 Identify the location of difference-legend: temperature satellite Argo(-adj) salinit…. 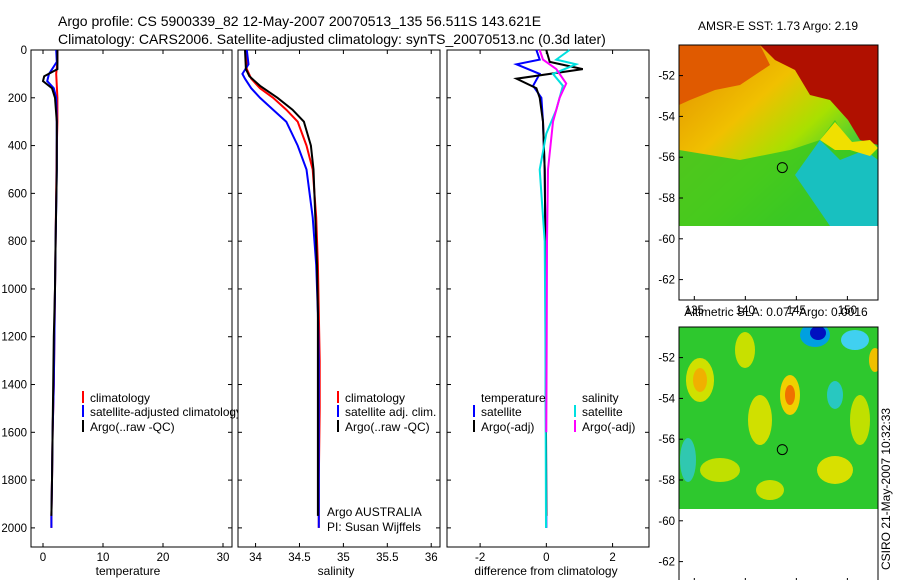
(554, 412).